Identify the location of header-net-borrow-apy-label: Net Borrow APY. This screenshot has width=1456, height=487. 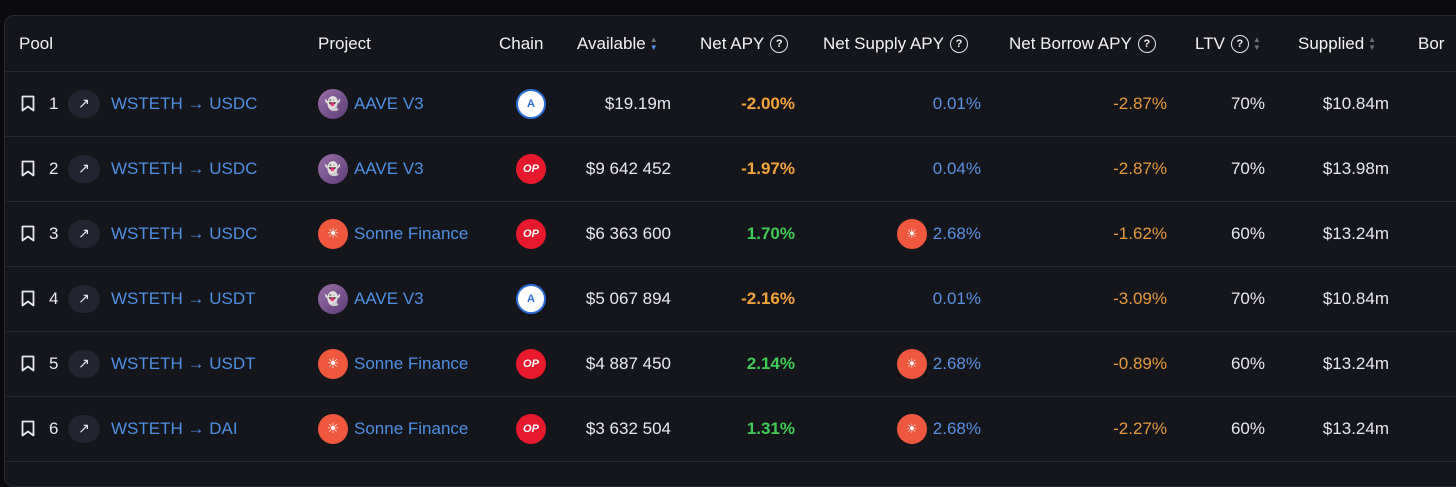
(1070, 43).